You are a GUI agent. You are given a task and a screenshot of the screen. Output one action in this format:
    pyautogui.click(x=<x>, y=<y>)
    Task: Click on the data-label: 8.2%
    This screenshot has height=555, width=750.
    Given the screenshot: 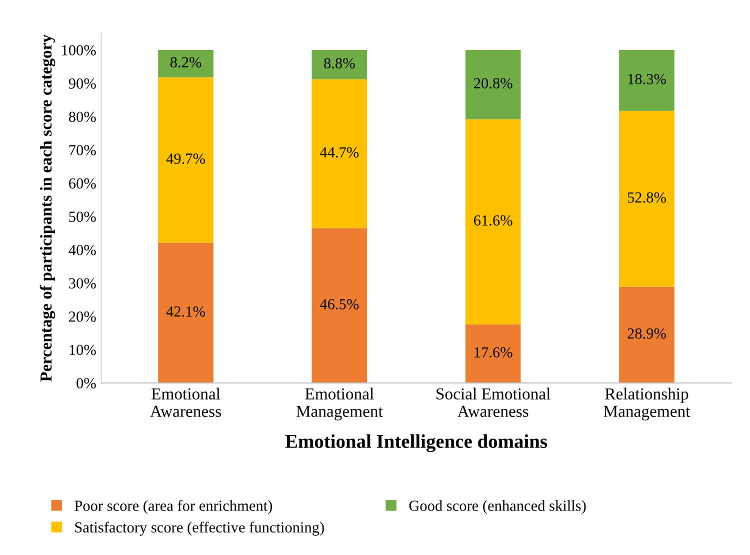 What is the action you would take?
    pyautogui.click(x=186, y=62)
    